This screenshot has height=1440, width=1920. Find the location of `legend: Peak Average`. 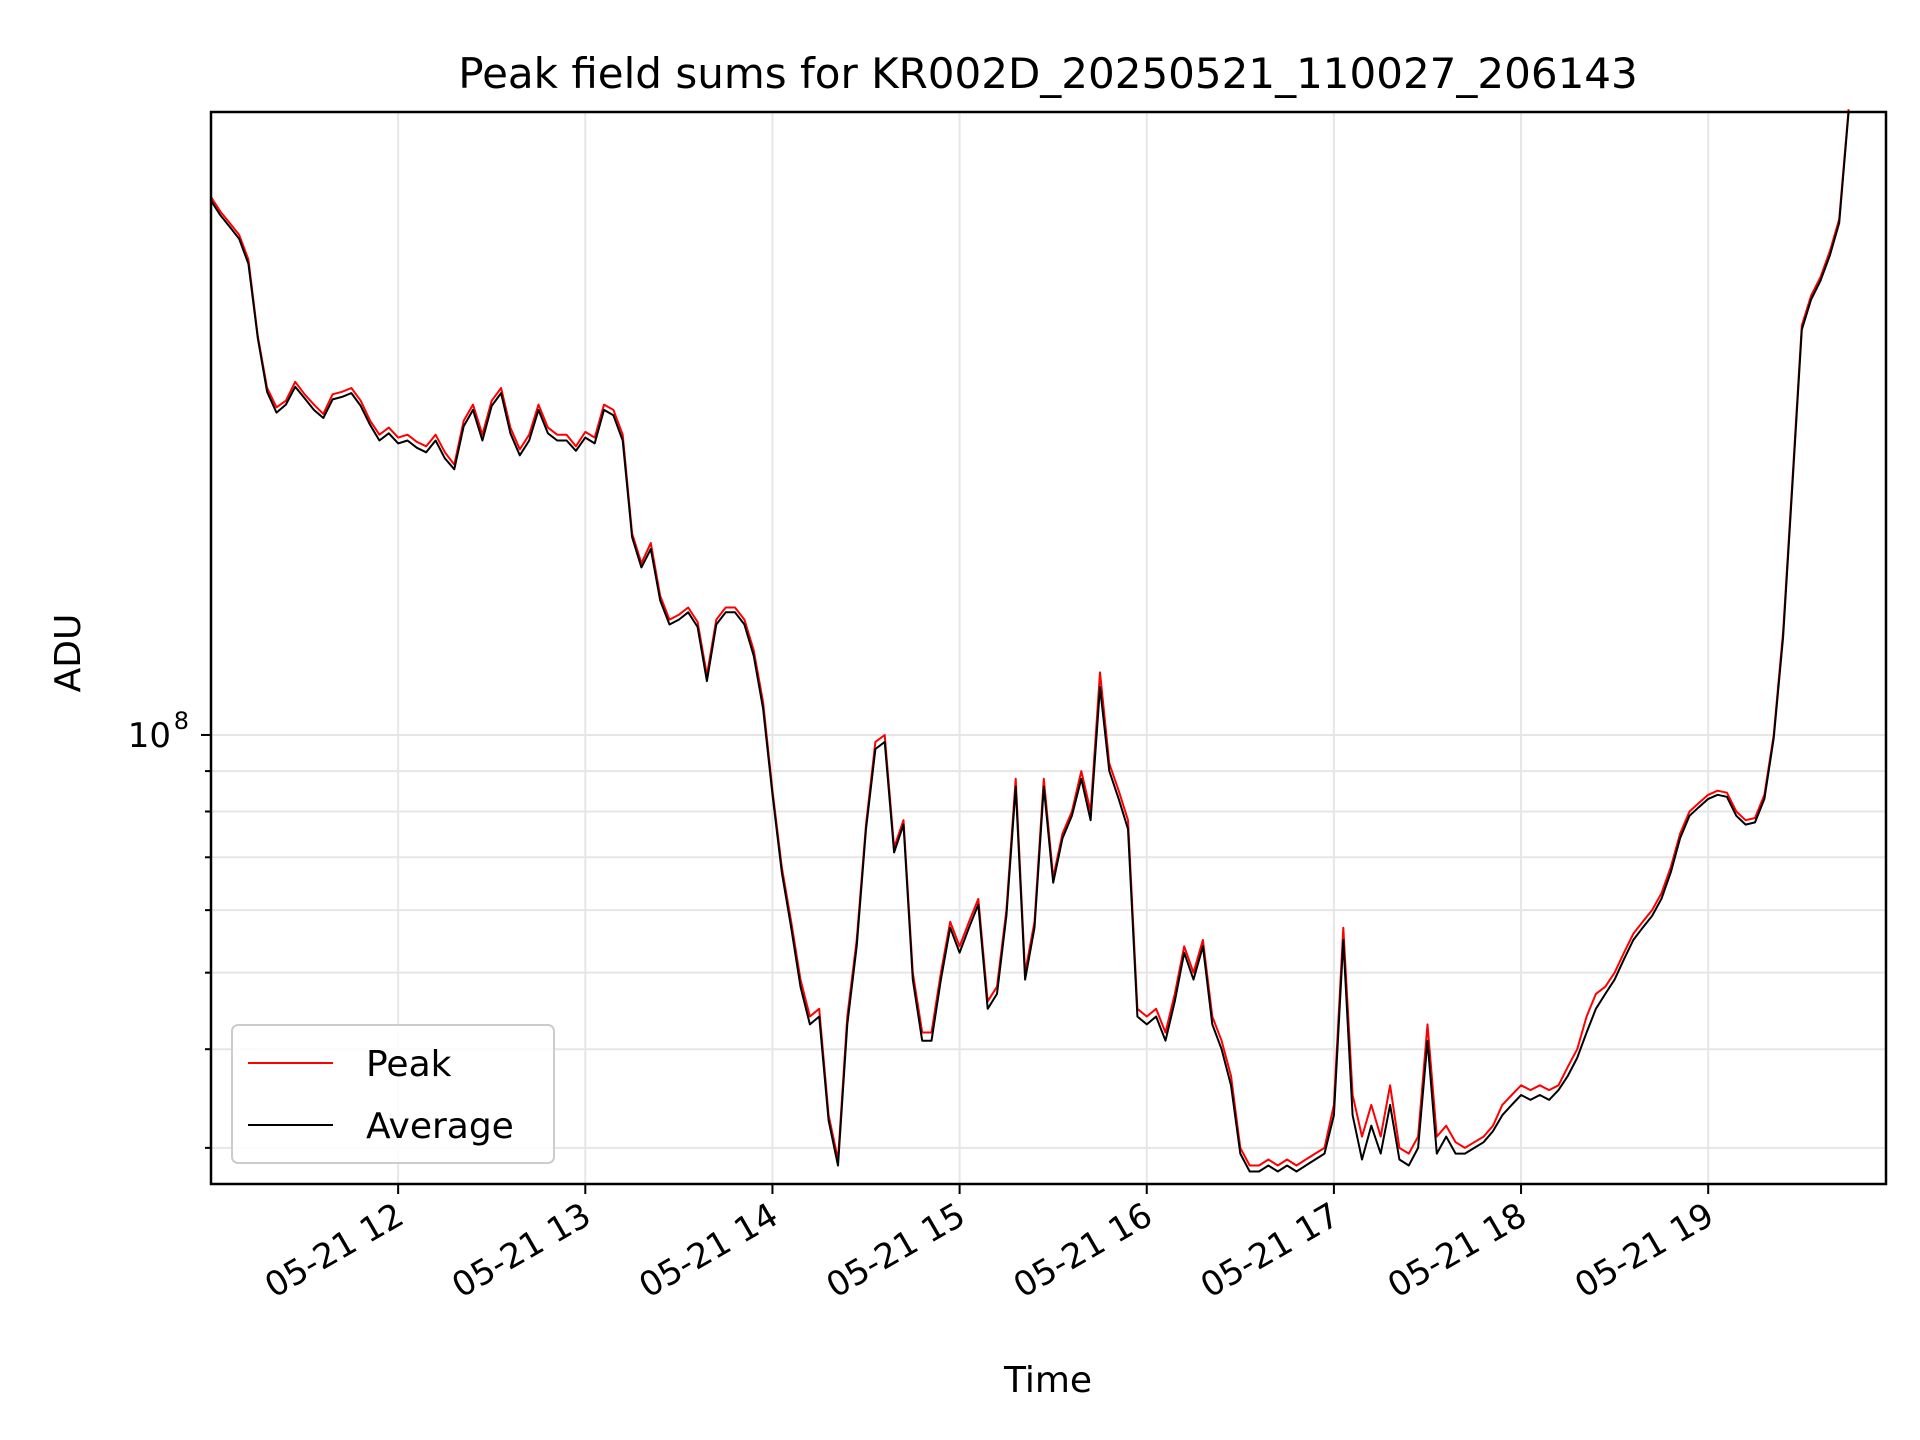

legend: Peak Average is located at coordinates (393, 1094).